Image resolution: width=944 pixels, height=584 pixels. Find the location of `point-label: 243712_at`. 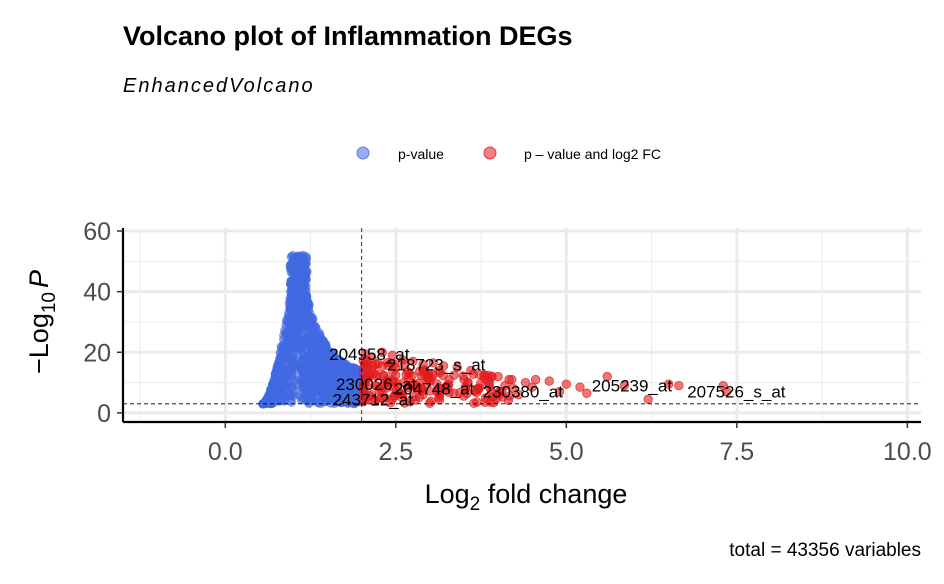

point-label: 243712_at is located at coordinates (373, 399).